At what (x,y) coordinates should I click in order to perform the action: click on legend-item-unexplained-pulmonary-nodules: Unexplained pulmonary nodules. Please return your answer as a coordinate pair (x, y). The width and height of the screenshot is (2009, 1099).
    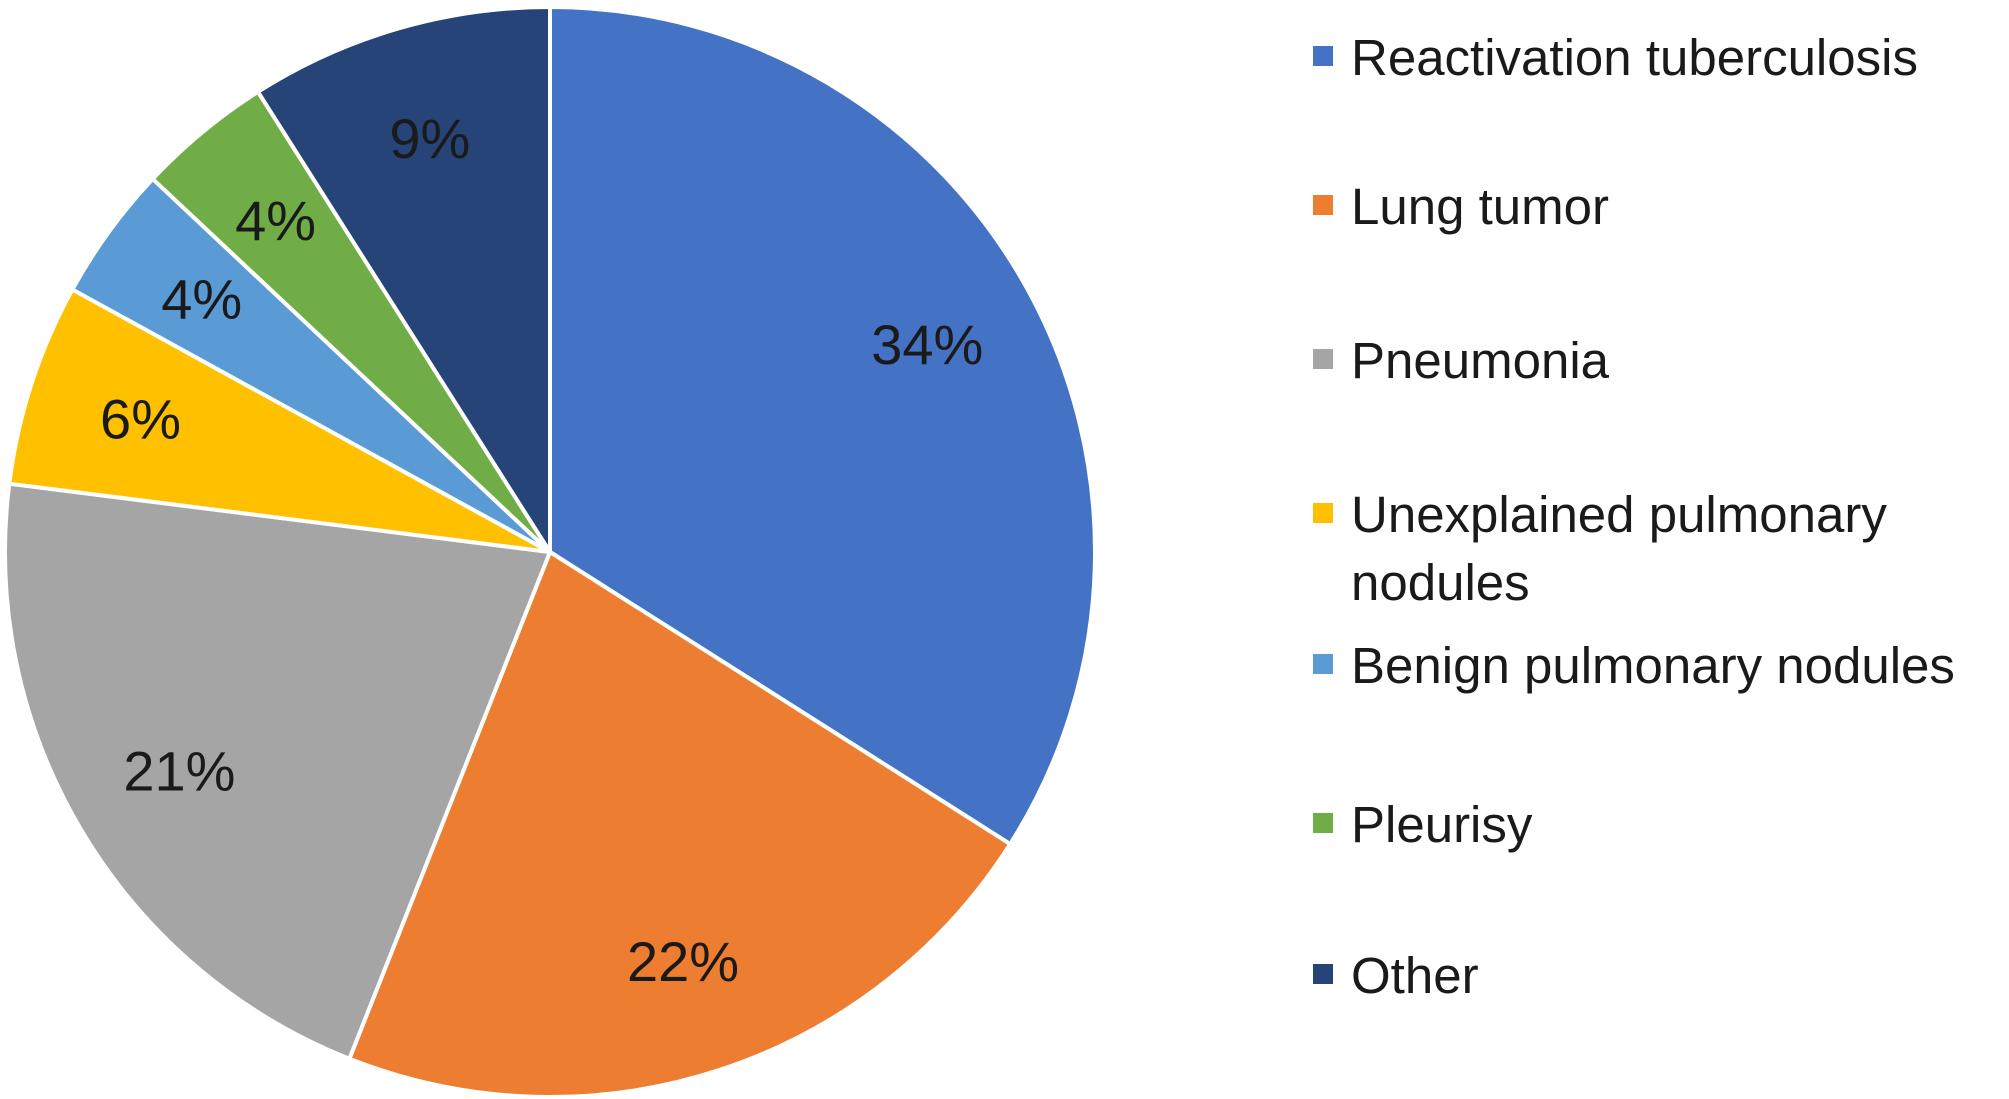
    Looking at the image, I should click on (1652, 549).